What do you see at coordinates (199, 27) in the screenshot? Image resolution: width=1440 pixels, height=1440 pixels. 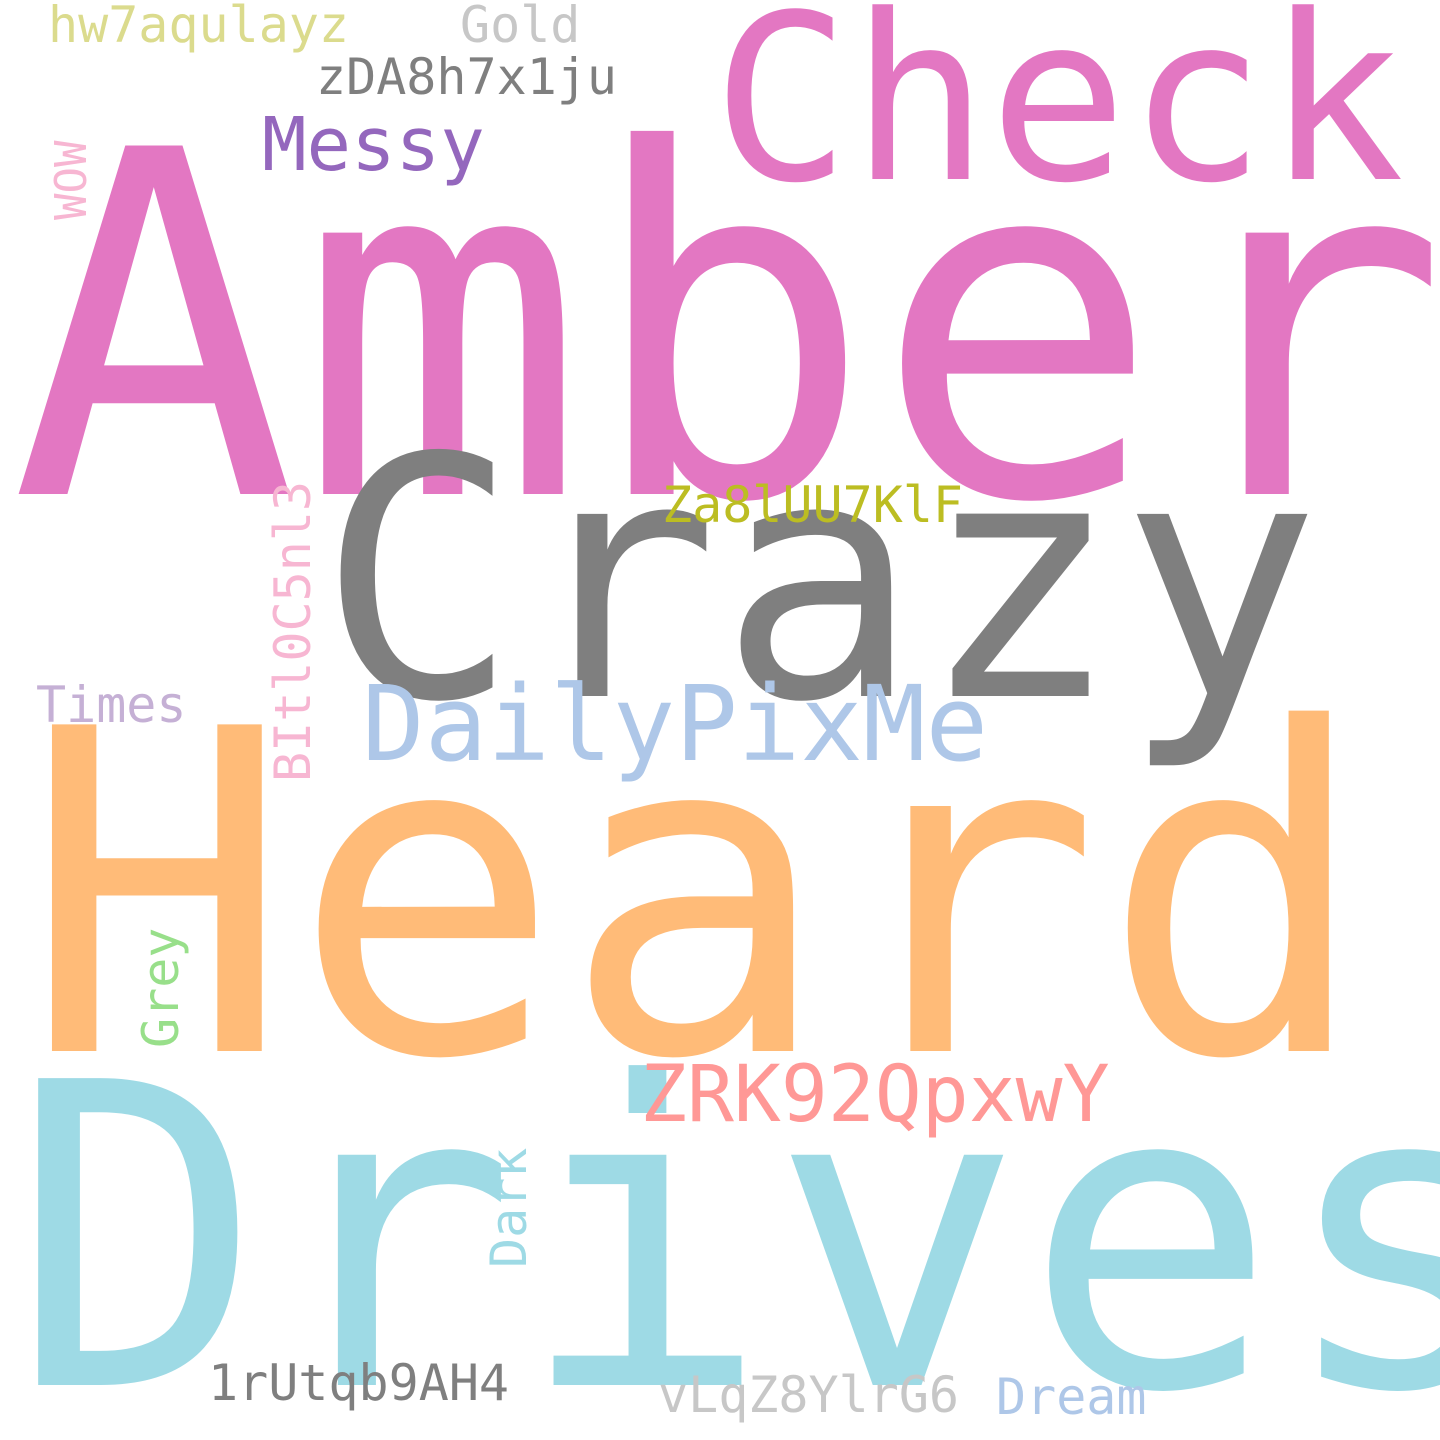 I see `word-hw7aqulayz: hw7aqulayz` at bounding box center [199, 27].